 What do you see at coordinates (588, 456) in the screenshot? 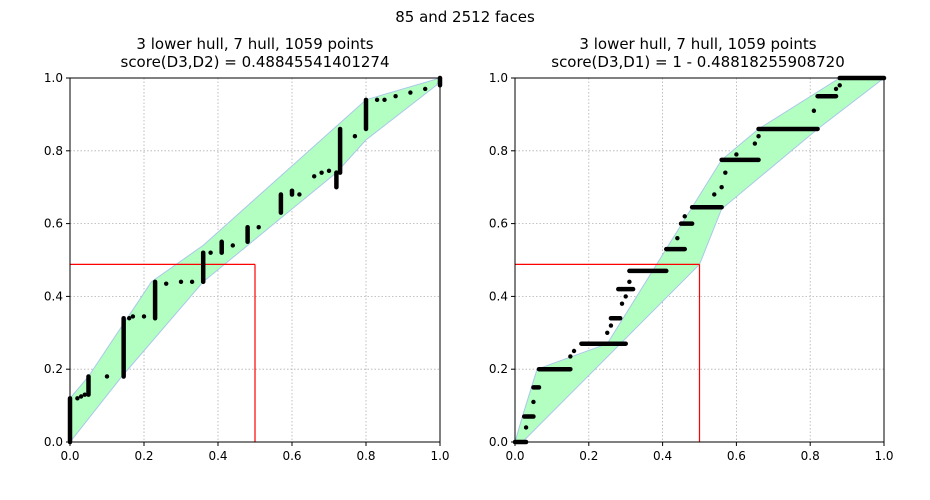
I see `right-xtick-label: 0.2` at bounding box center [588, 456].